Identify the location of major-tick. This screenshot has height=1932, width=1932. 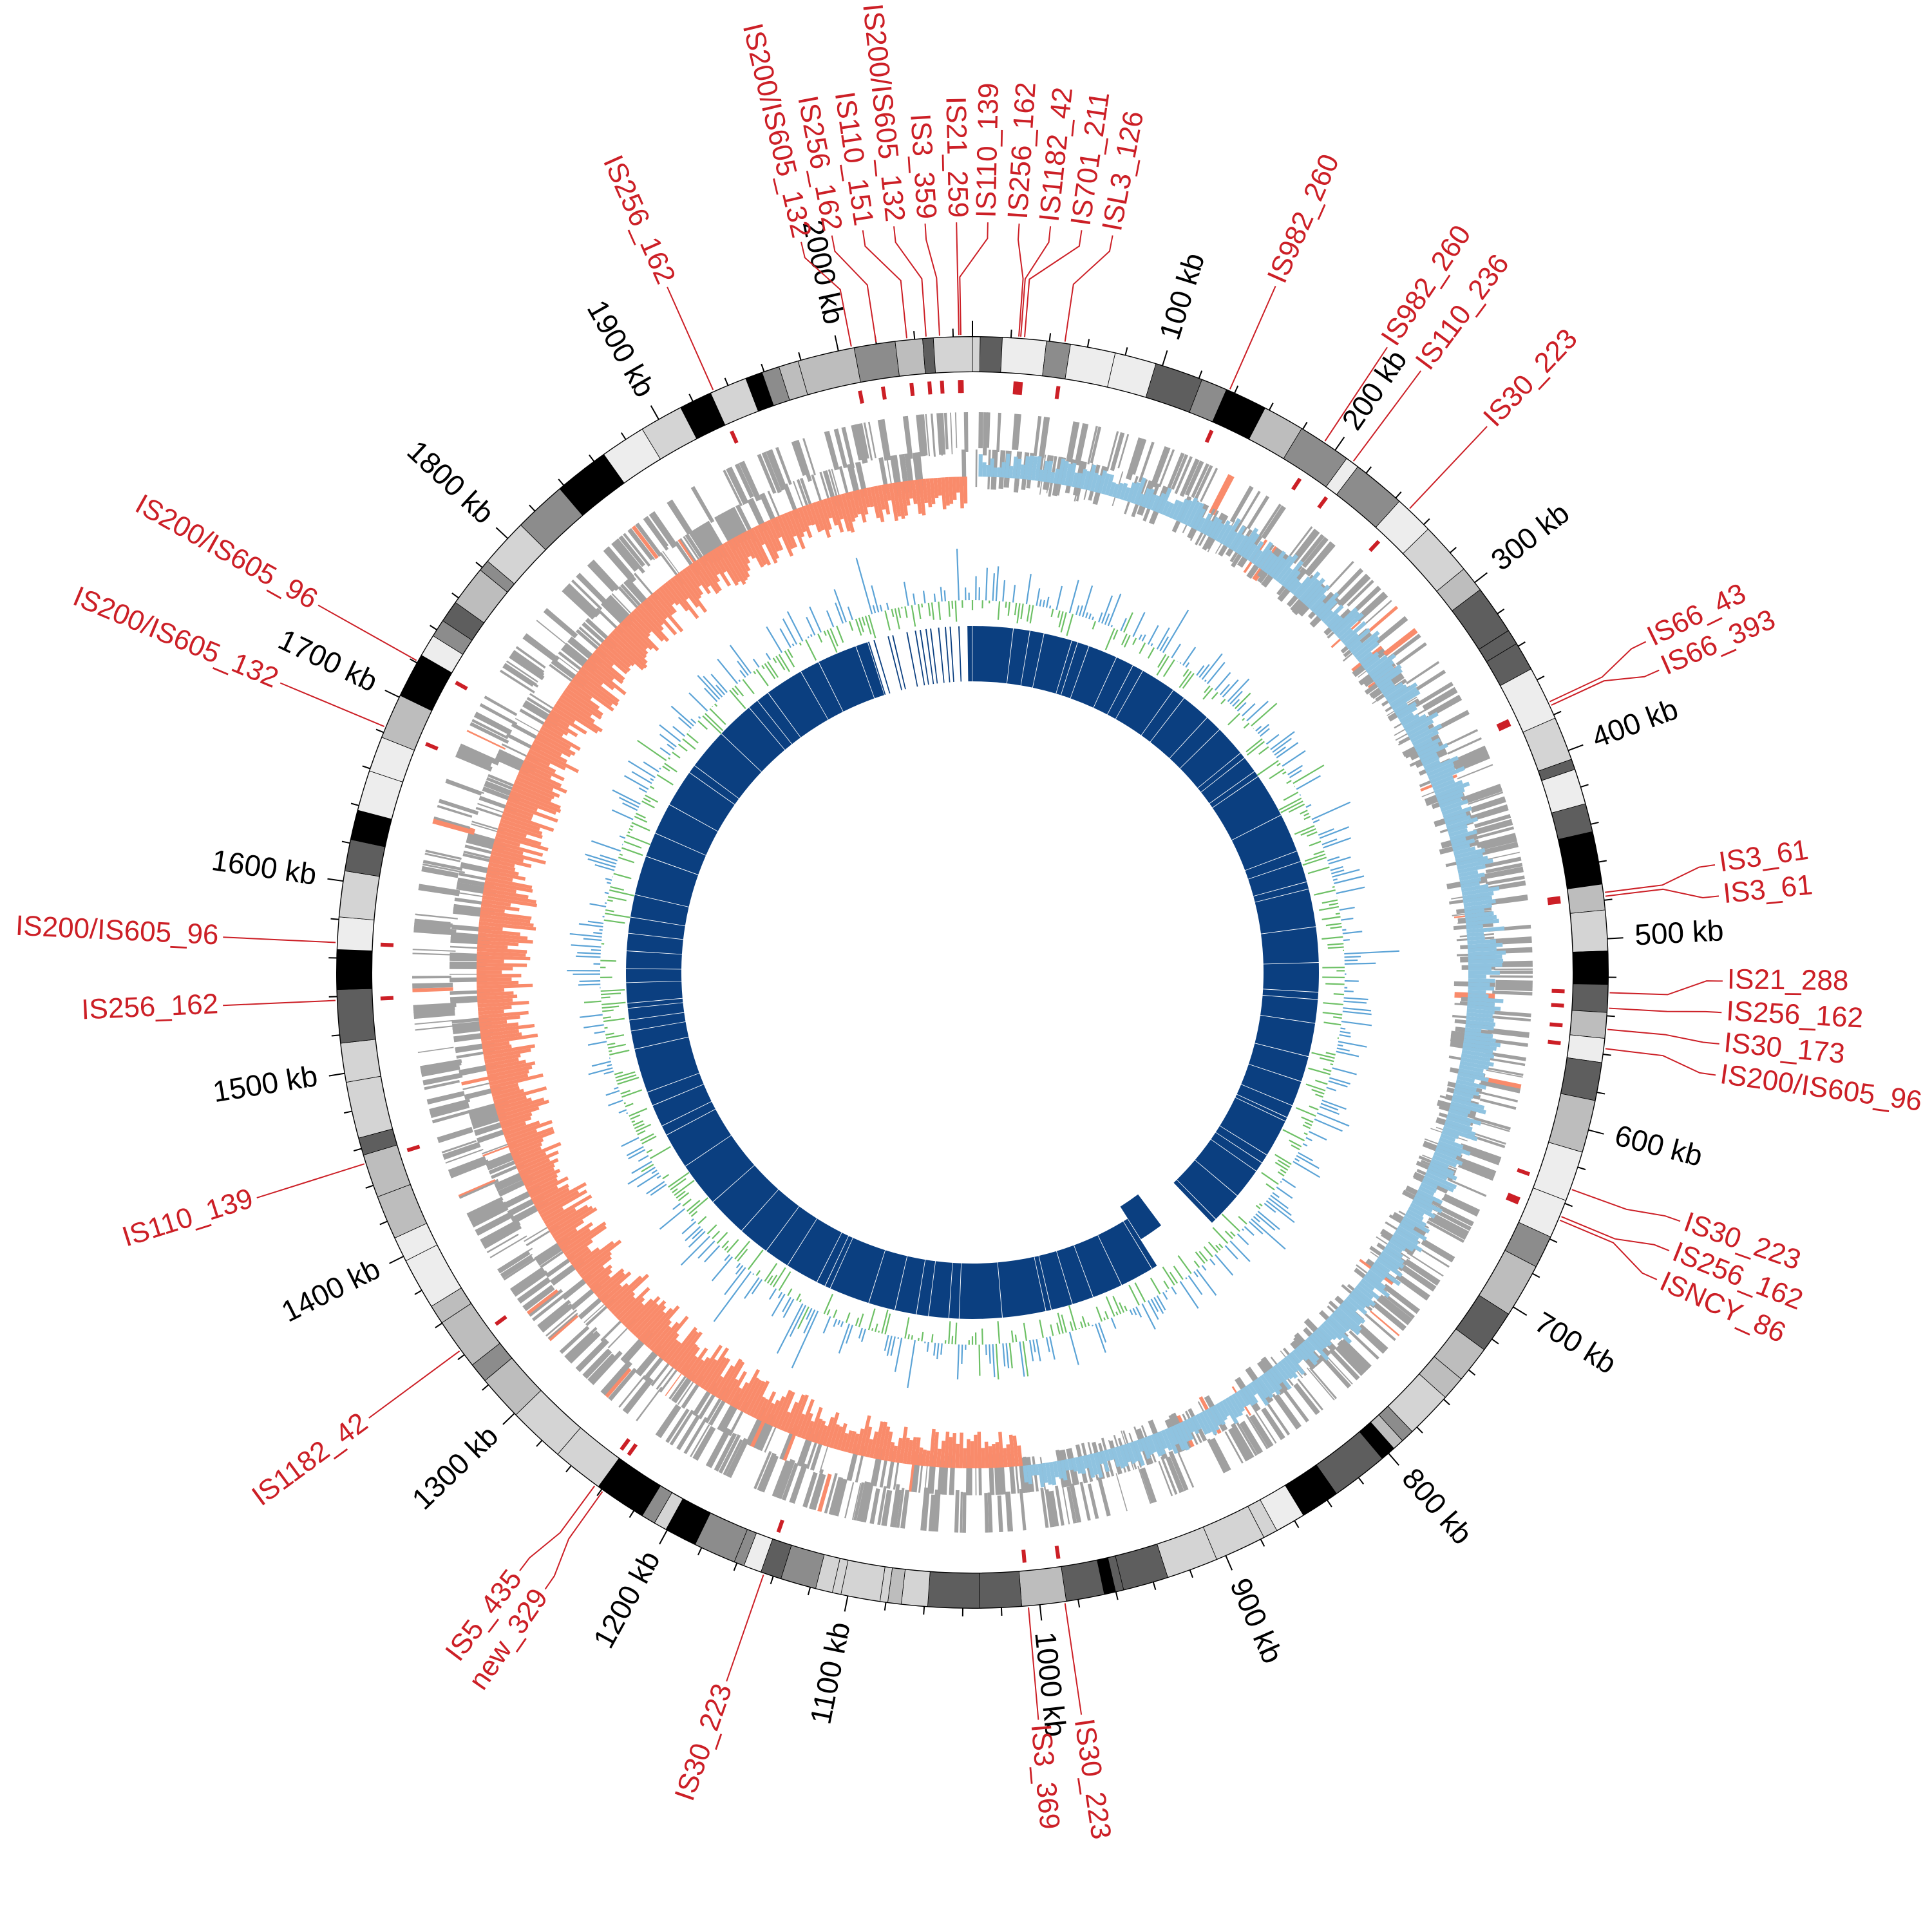
(1393, 1459).